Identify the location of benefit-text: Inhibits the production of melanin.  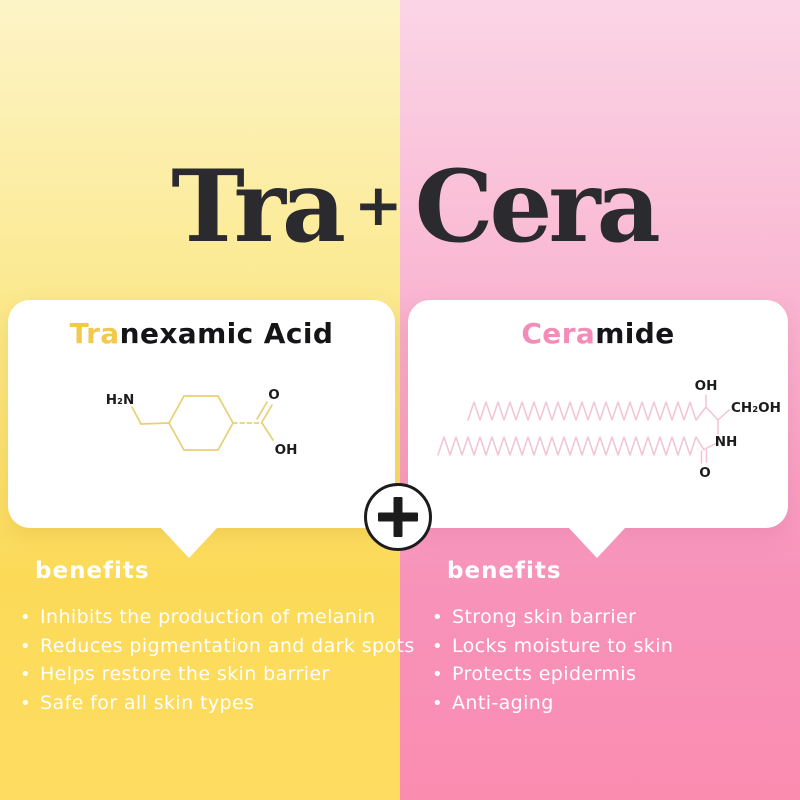
(208, 617).